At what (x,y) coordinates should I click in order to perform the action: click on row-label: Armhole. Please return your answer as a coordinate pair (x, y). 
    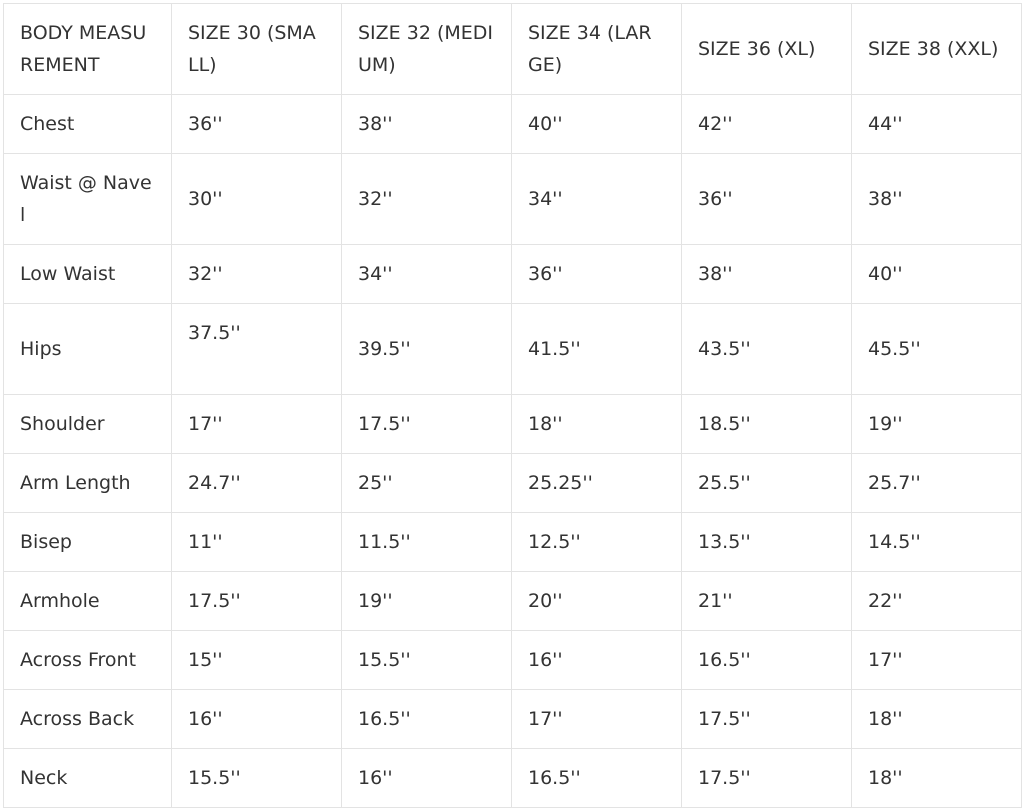
    Looking at the image, I should click on (87, 601).